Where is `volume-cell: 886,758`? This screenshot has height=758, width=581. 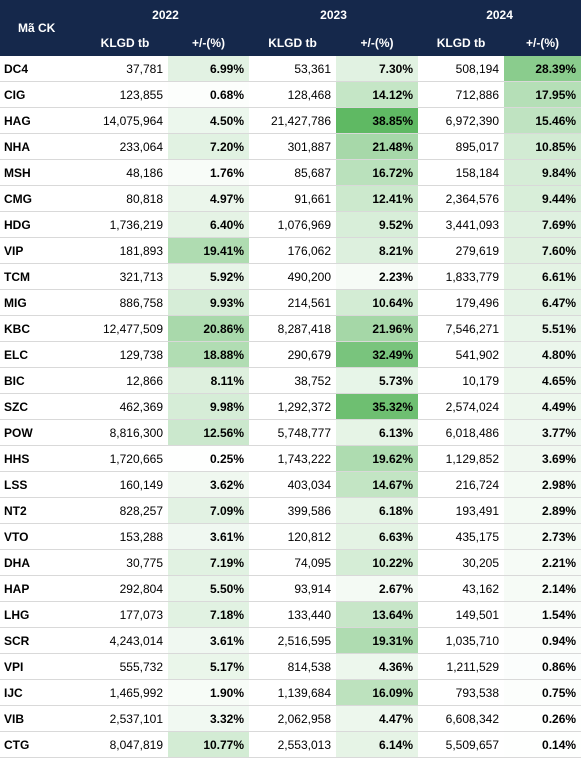 volume-cell: 886,758 is located at coordinates (125, 302).